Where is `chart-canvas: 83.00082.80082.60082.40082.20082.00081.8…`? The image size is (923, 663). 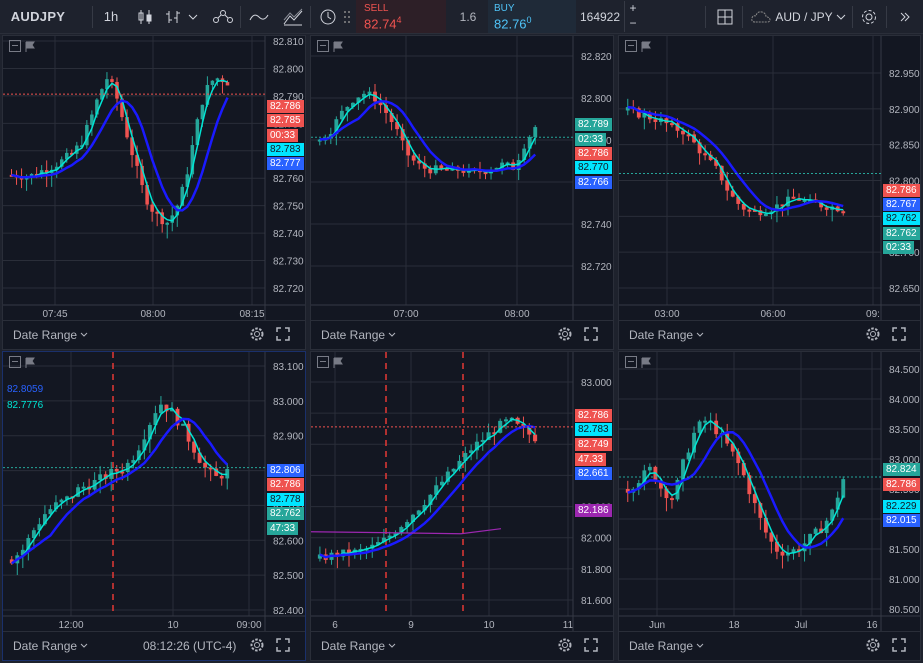 chart-canvas: 83.00082.80082.60082.40082.20082.00081.8… is located at coordinates (462, 492).